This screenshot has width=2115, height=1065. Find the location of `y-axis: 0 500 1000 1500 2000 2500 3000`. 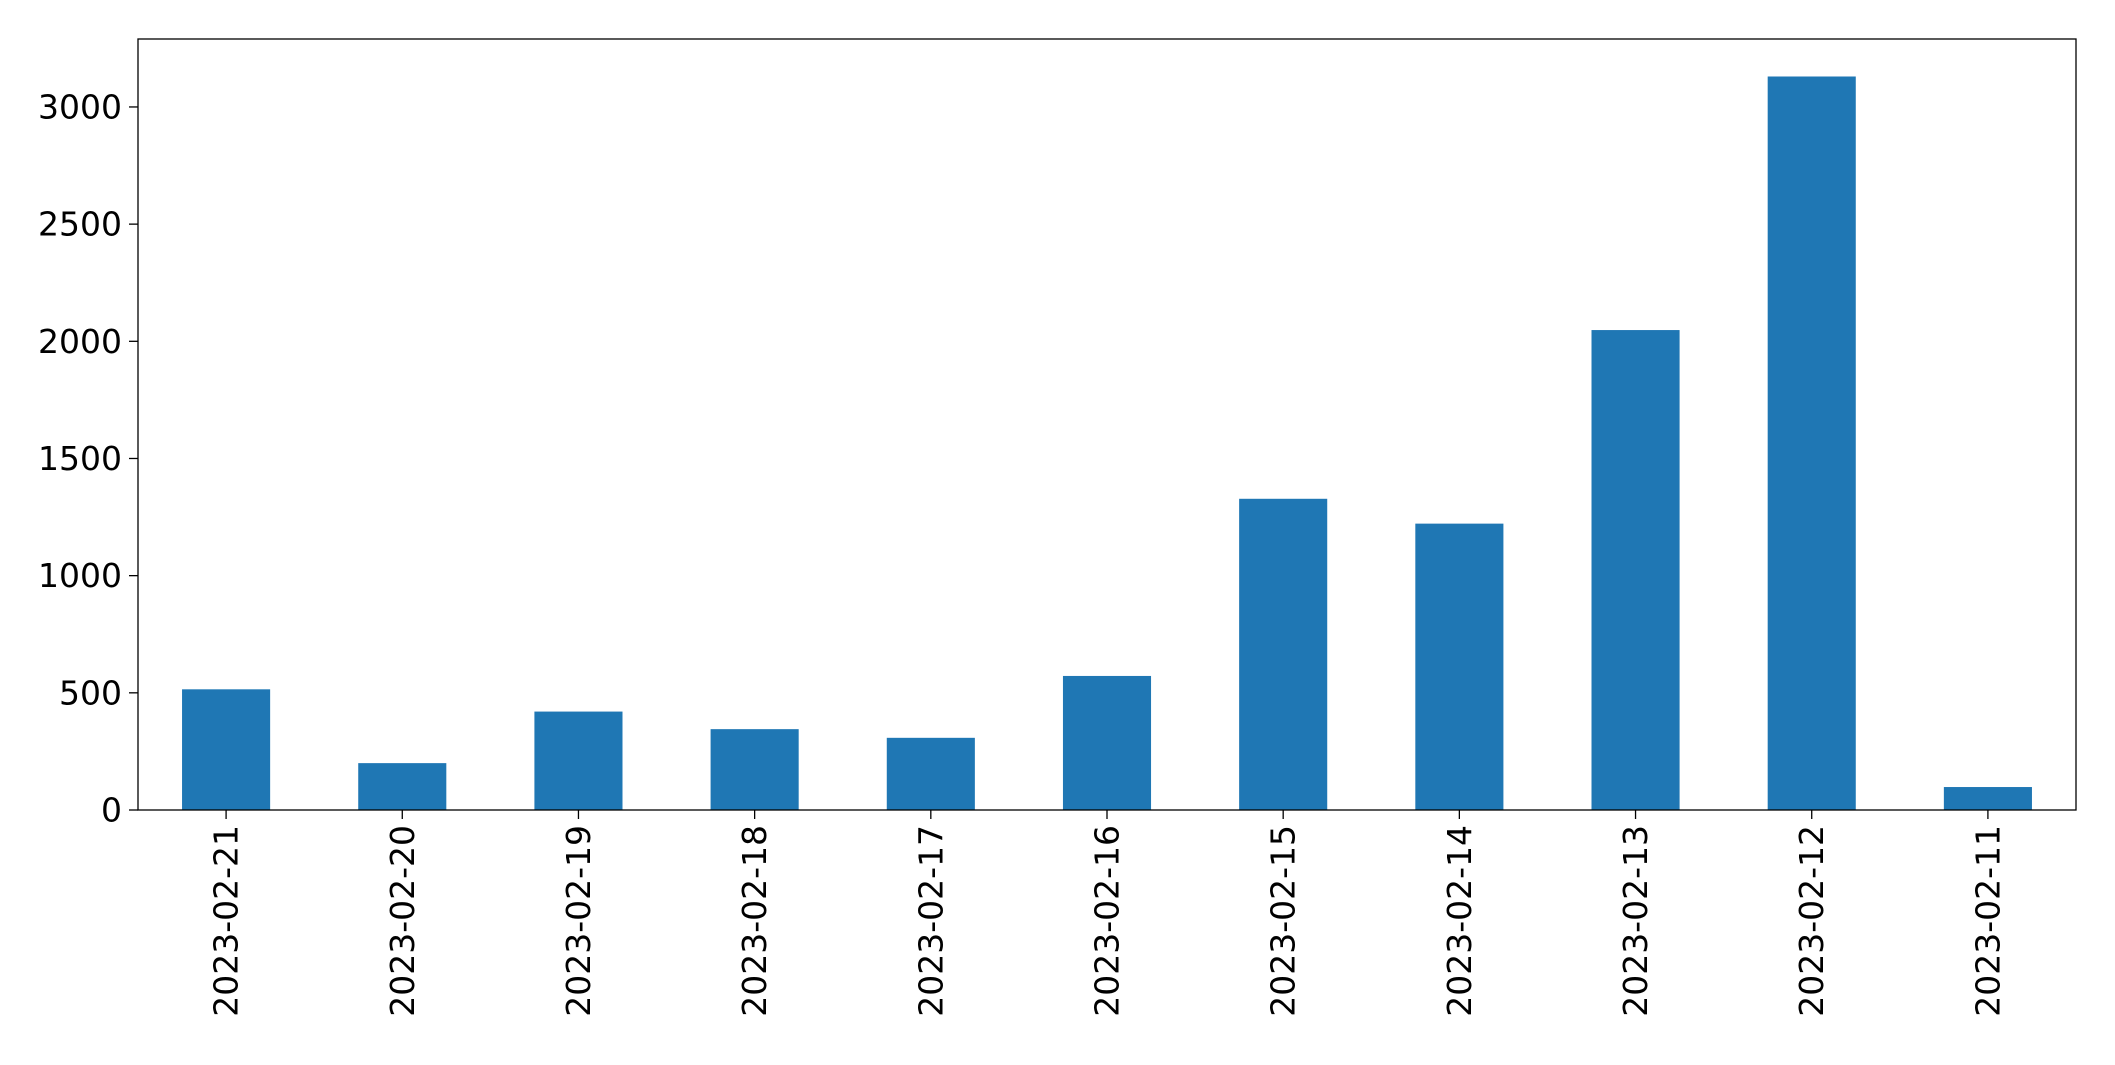

y-axis: 0 500 1000 1500 2000 2500 3000 is located at coordinates (88, 458).